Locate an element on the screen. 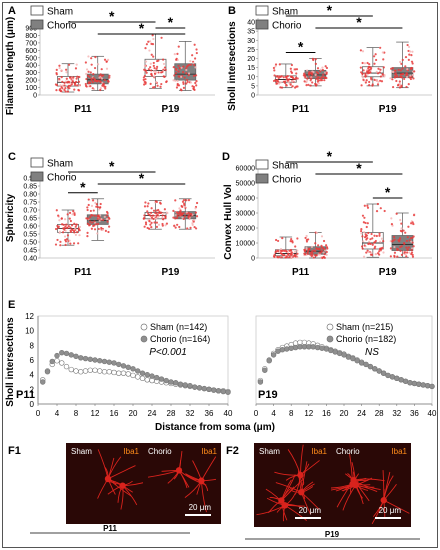  microglia-image is located at coordinates (120, 479).